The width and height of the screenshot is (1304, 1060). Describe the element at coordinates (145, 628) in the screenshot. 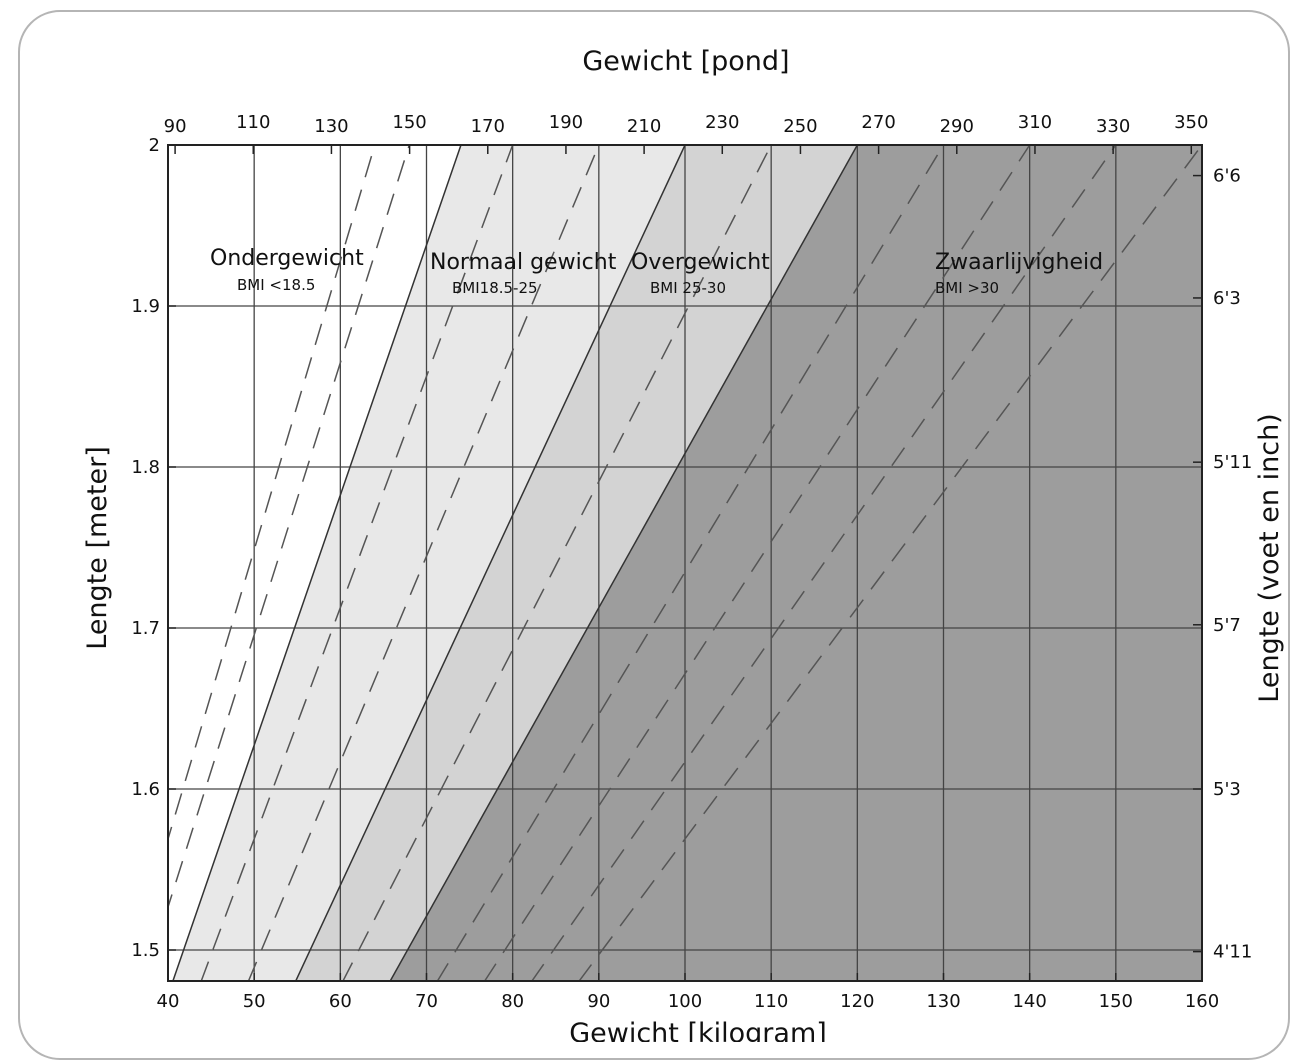

I see `y-tick-label: 1.7` at that location.